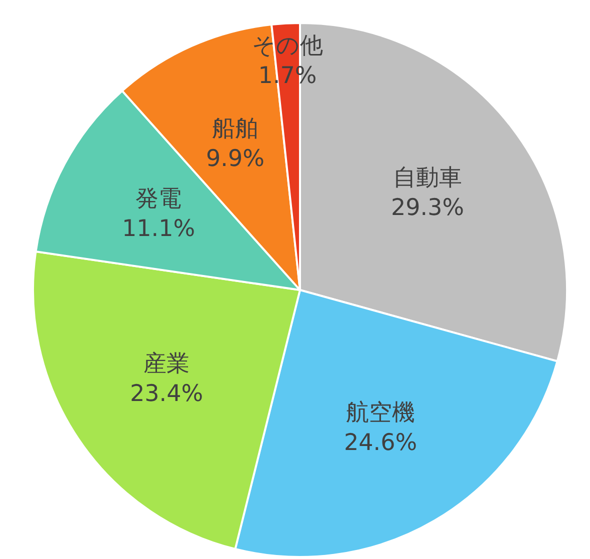  Describe the element at coordinates (427, 207) in the screenshot. I see `data-label: 29.3%` at that location.